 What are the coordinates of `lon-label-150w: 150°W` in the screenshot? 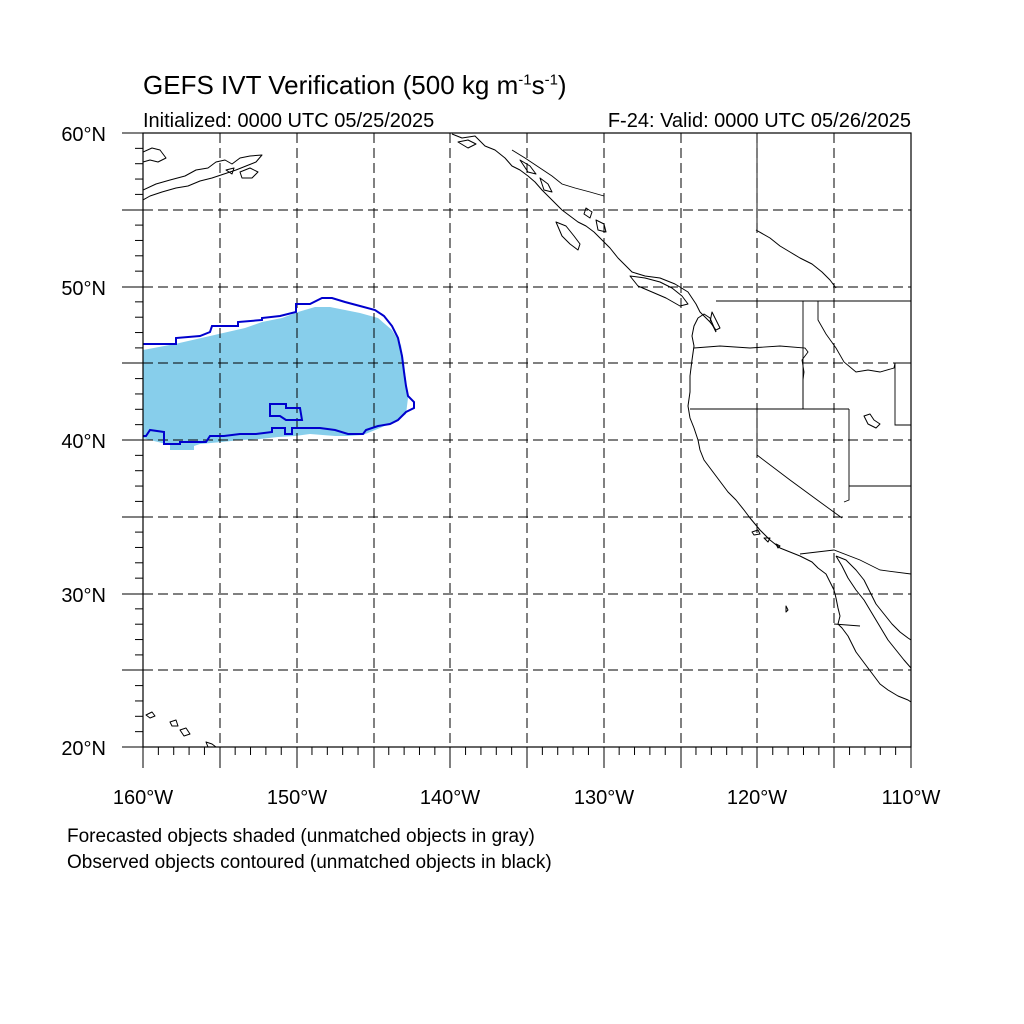 It's located at (297, 798).